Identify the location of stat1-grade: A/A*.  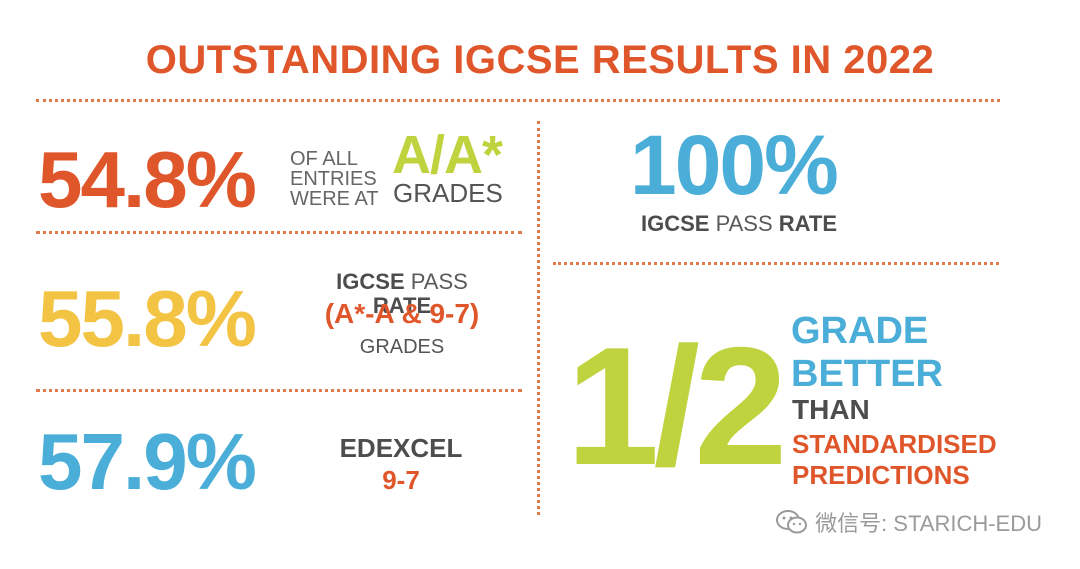
(447, 155).